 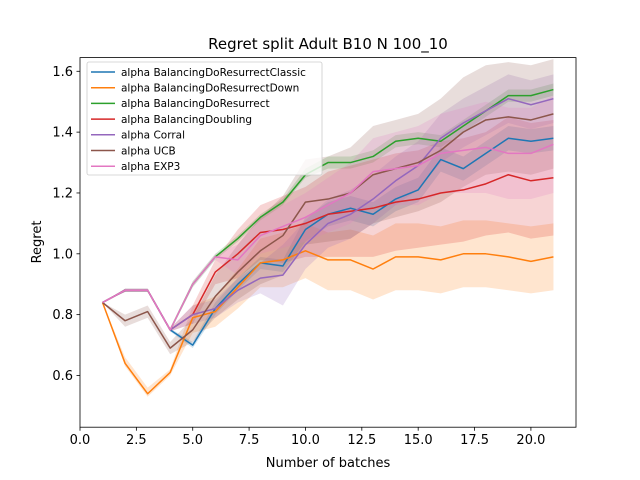 I want to click on y-axis-label: Regret, so click(x=37, y=242).